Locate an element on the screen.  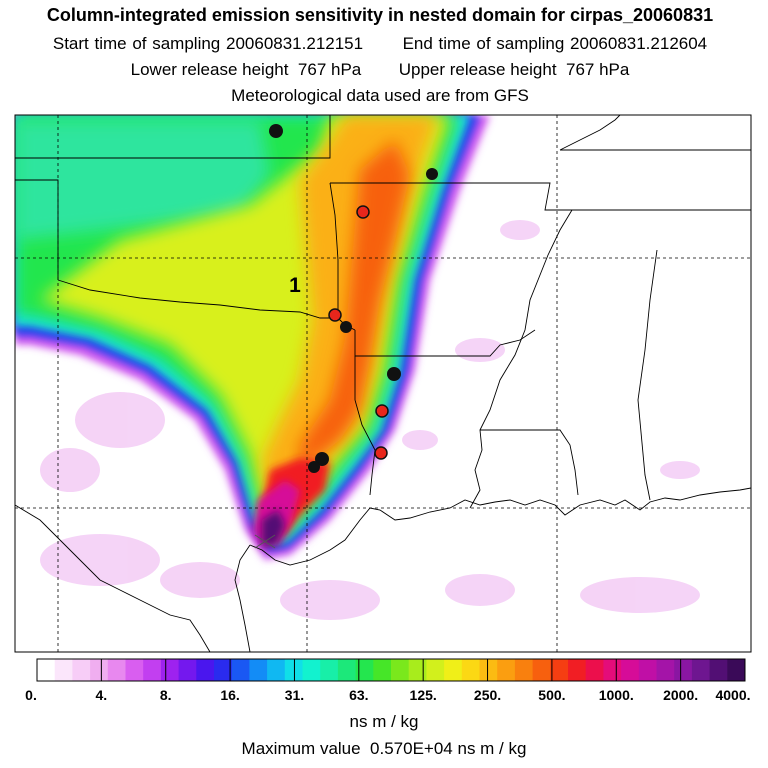
colorbar is located at coordinates (391, 670).